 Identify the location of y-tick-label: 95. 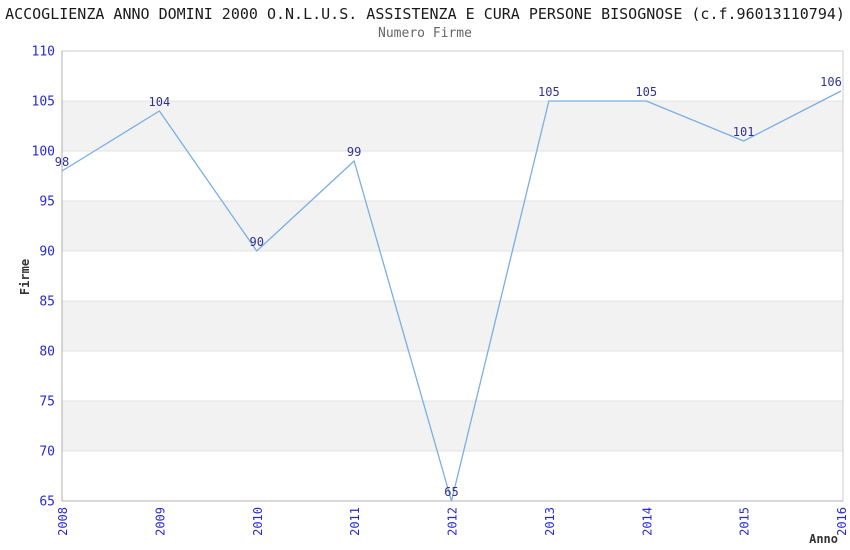
(47, 202).